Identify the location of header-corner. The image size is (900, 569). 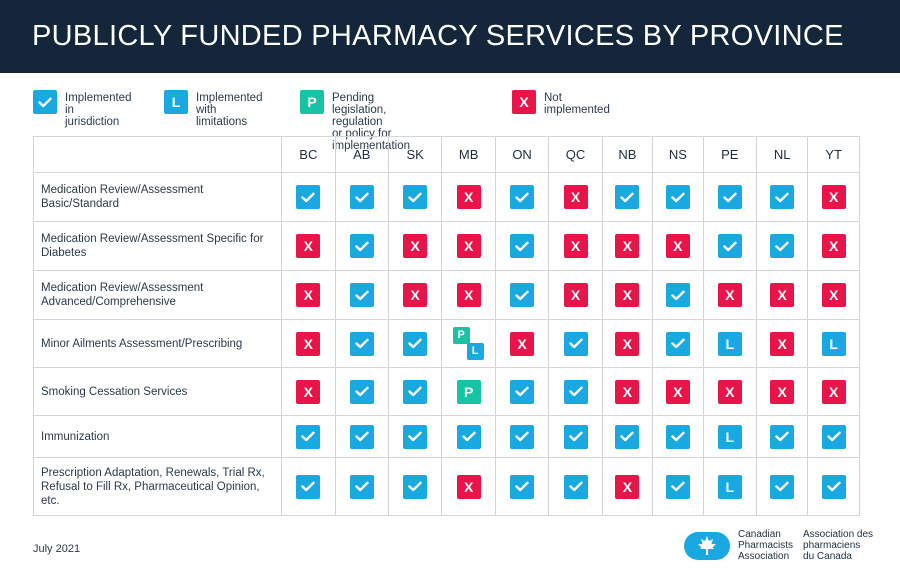
(157, 154).